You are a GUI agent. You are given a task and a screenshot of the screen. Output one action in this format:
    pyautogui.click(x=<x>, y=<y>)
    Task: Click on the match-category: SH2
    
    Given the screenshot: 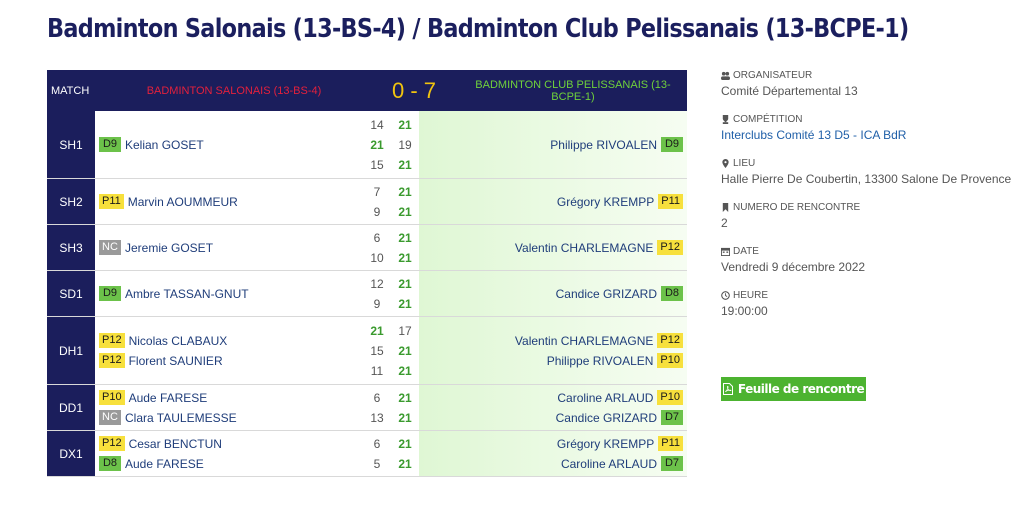 What is the action you would take?
    pyautogui.click(x=71, y=201)
    